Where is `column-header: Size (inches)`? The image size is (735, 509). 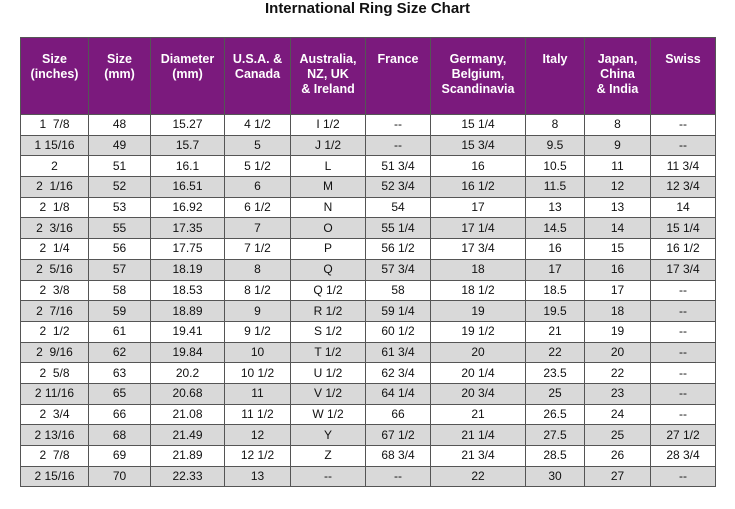 column-header: Size (inches) is located at coordinates (54, 76).